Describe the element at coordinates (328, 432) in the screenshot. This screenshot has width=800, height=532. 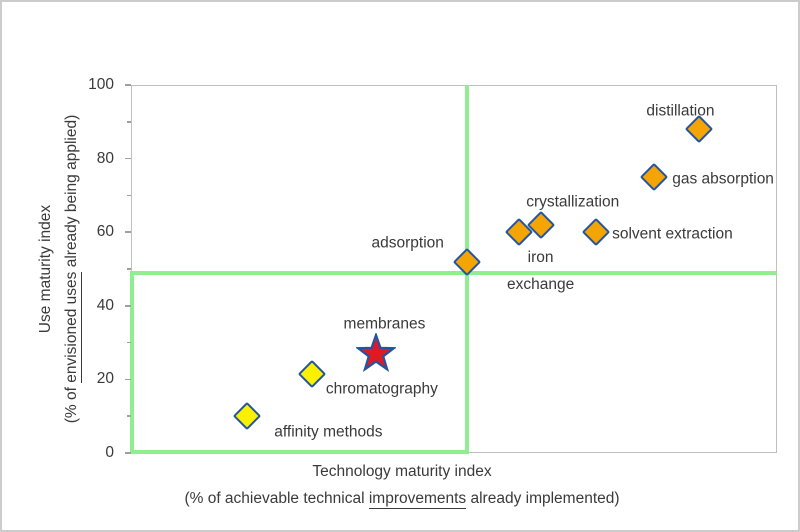
I see `affinity-methods-label: affinity methods` at that location.